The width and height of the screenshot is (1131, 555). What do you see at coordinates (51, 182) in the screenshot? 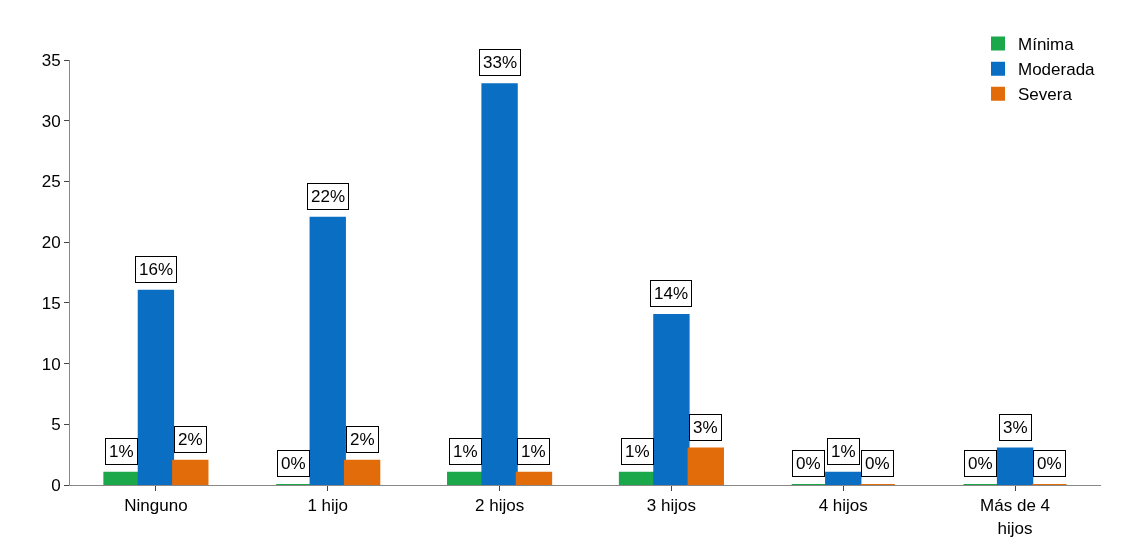
I see `y-tick-label: 25` at bounding box center [51, 182].